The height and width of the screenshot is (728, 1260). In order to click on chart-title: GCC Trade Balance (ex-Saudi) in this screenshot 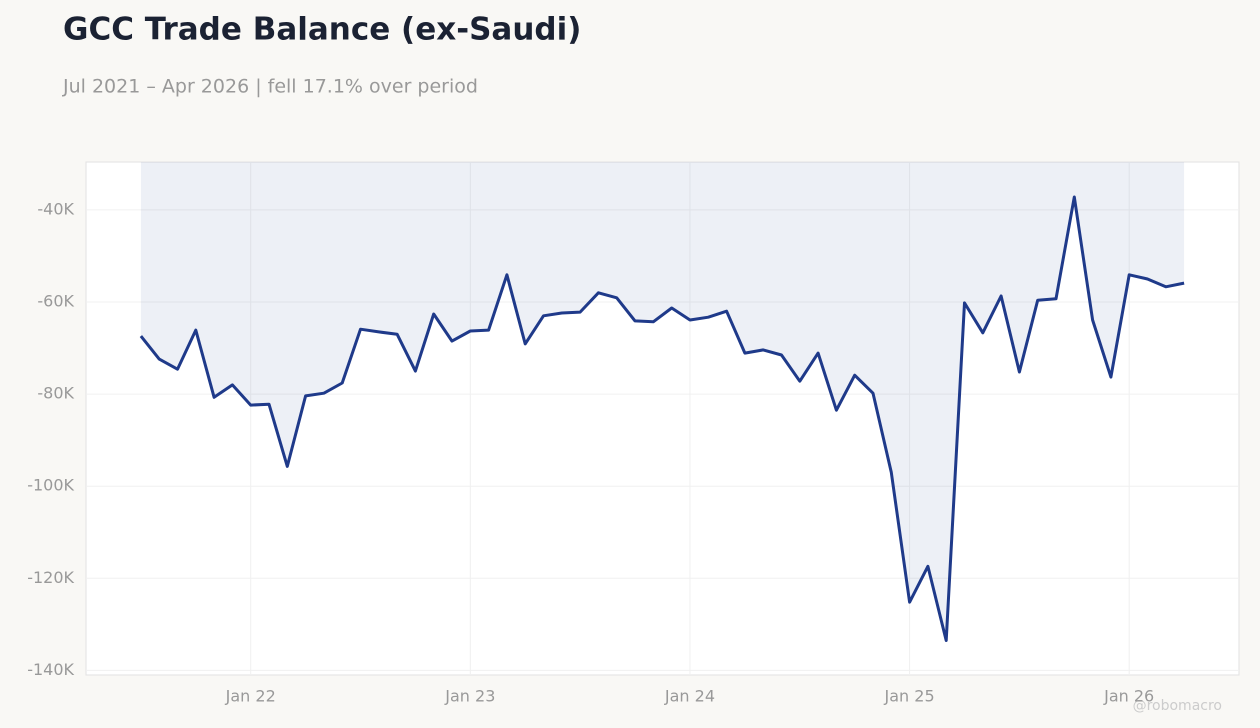, I will do `click(322, 30)`.